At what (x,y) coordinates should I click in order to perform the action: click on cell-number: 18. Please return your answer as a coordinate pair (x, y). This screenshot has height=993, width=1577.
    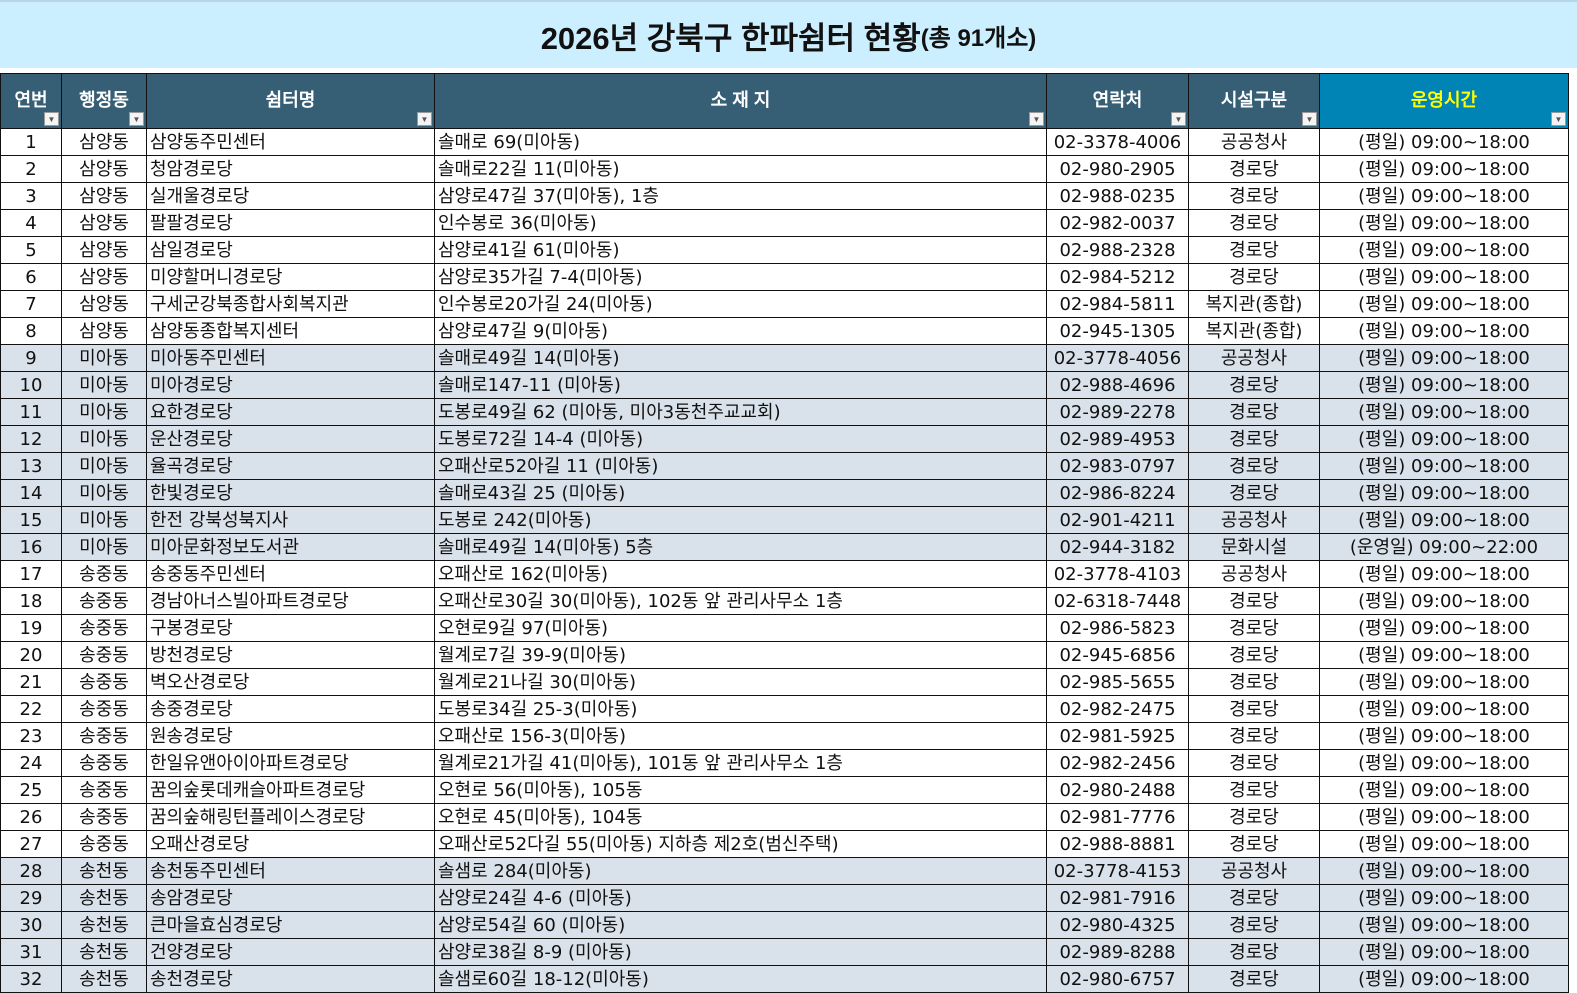
    Looking at the image, I should click on (31, 601).